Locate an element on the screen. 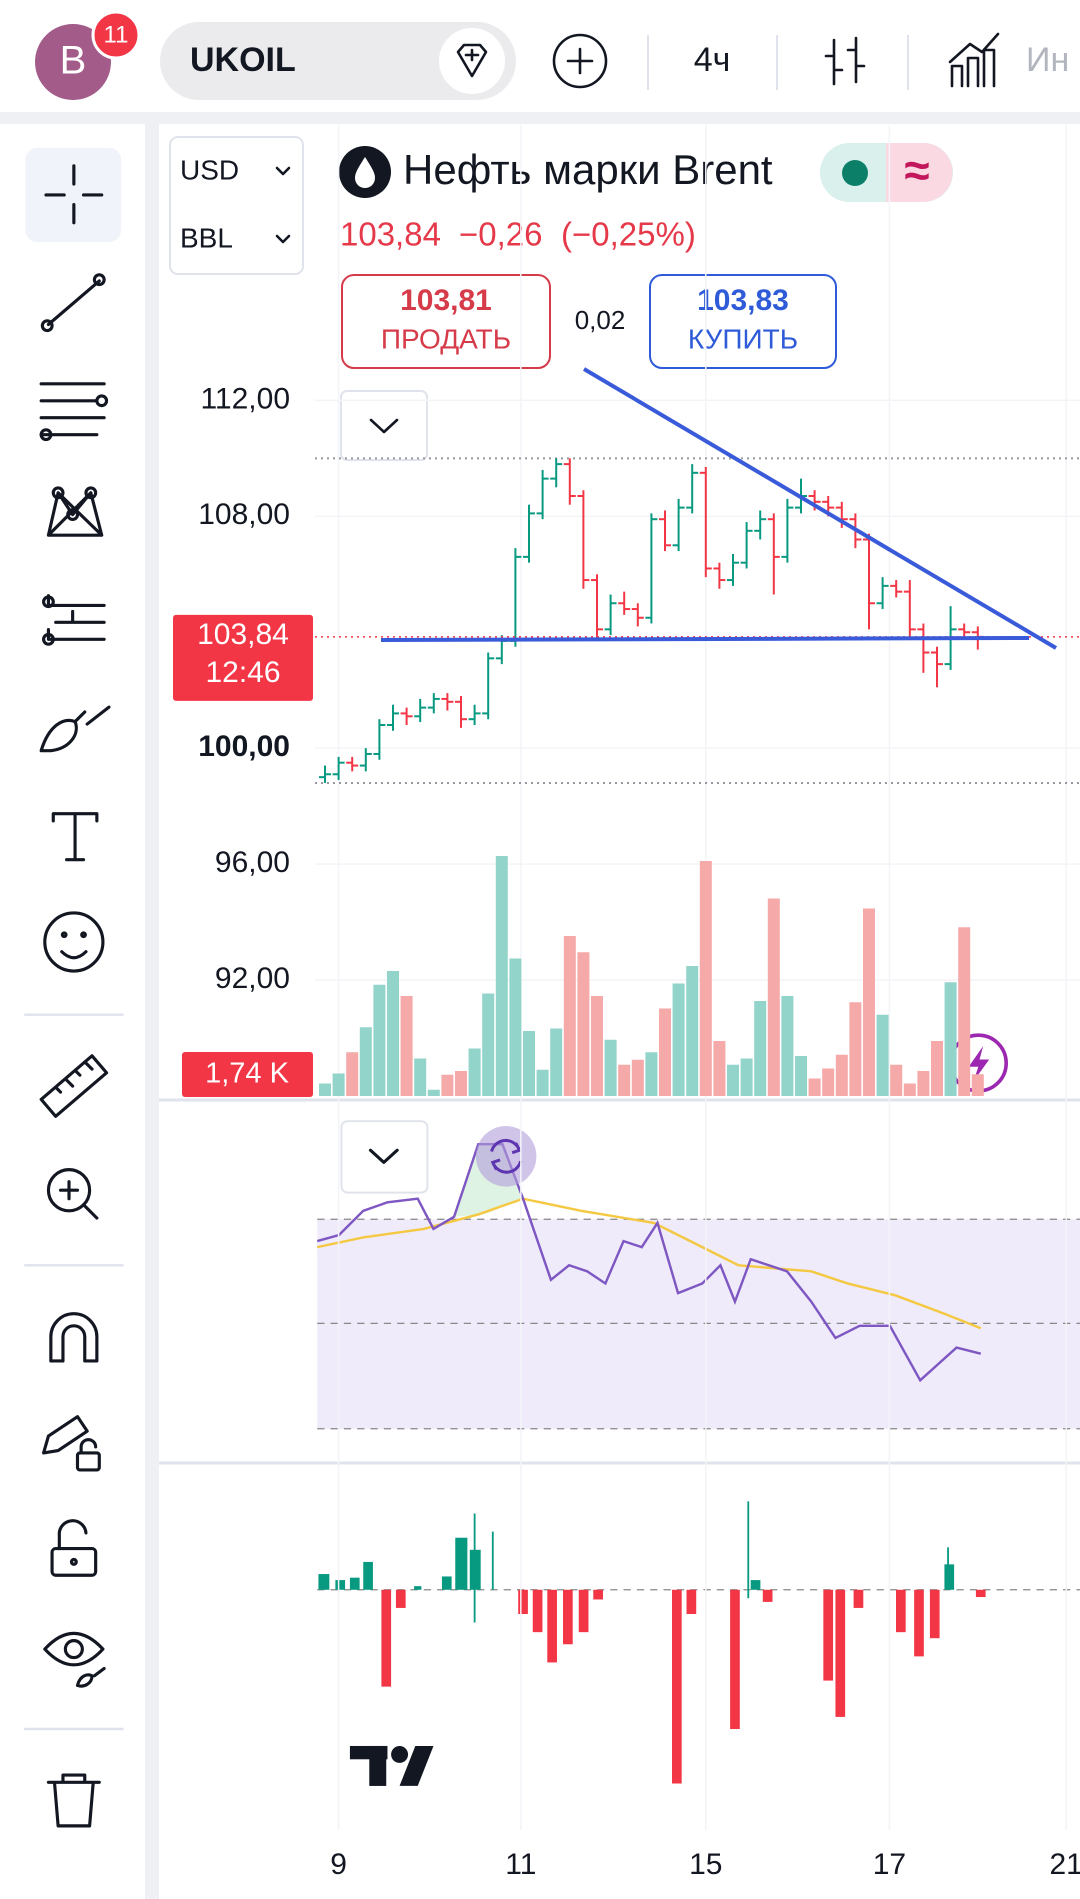 This screenshot has height=1899, width=1080. buy-price: 103,83 is located at coordinates (743, 300).